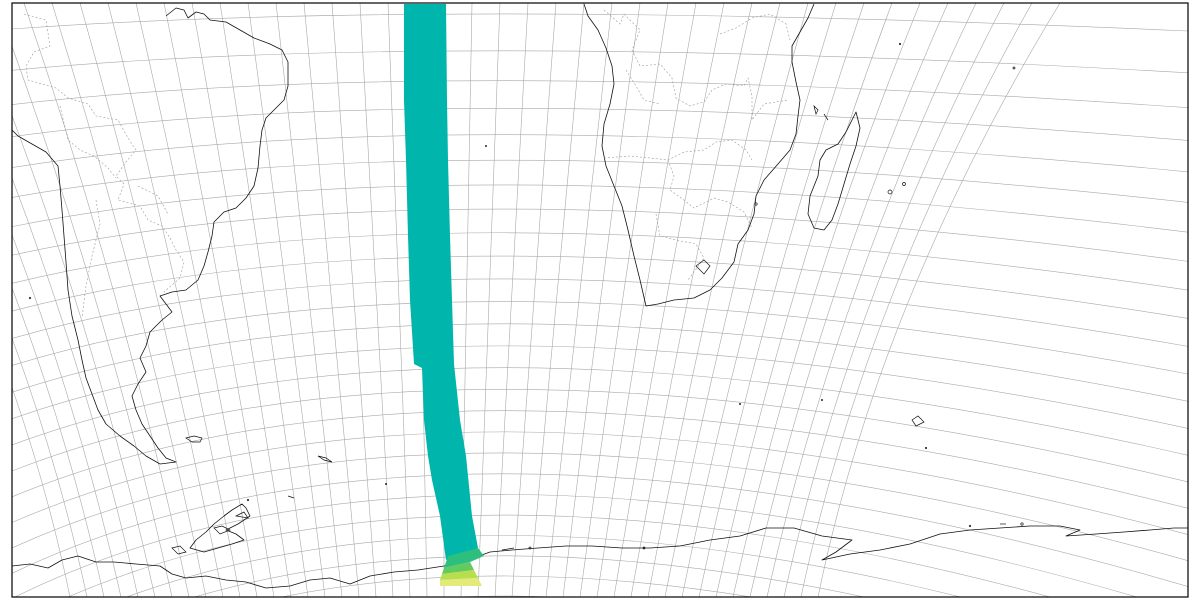  I want to click on antarctic-peninsula, so click(279, 518).